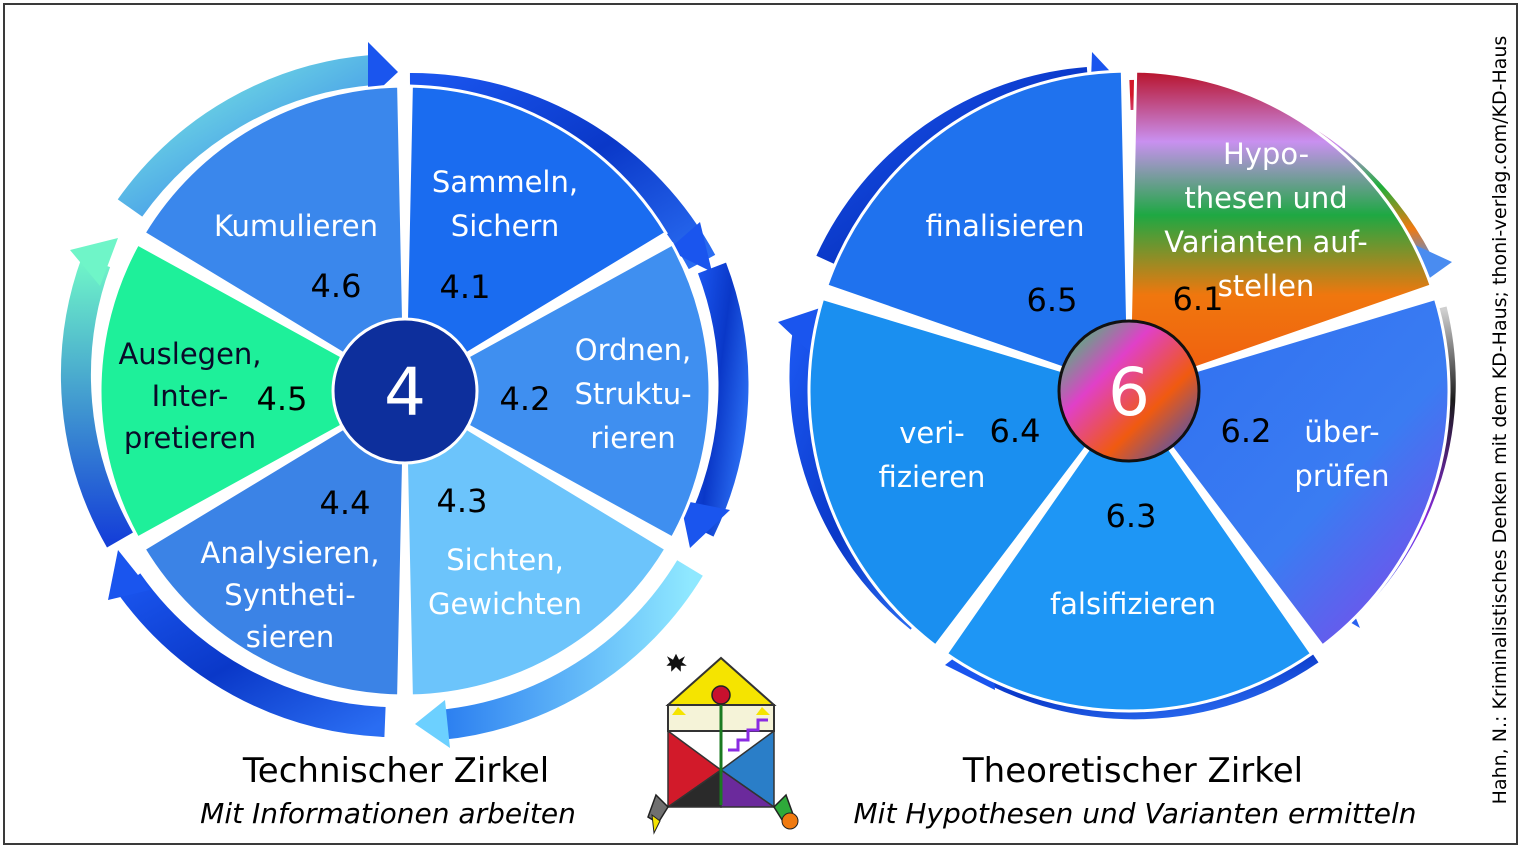 The height and width of the screenshot is (850, 1523). I want to click on technical-segment-label-4-6: Kumulieren, so click(296, 226).